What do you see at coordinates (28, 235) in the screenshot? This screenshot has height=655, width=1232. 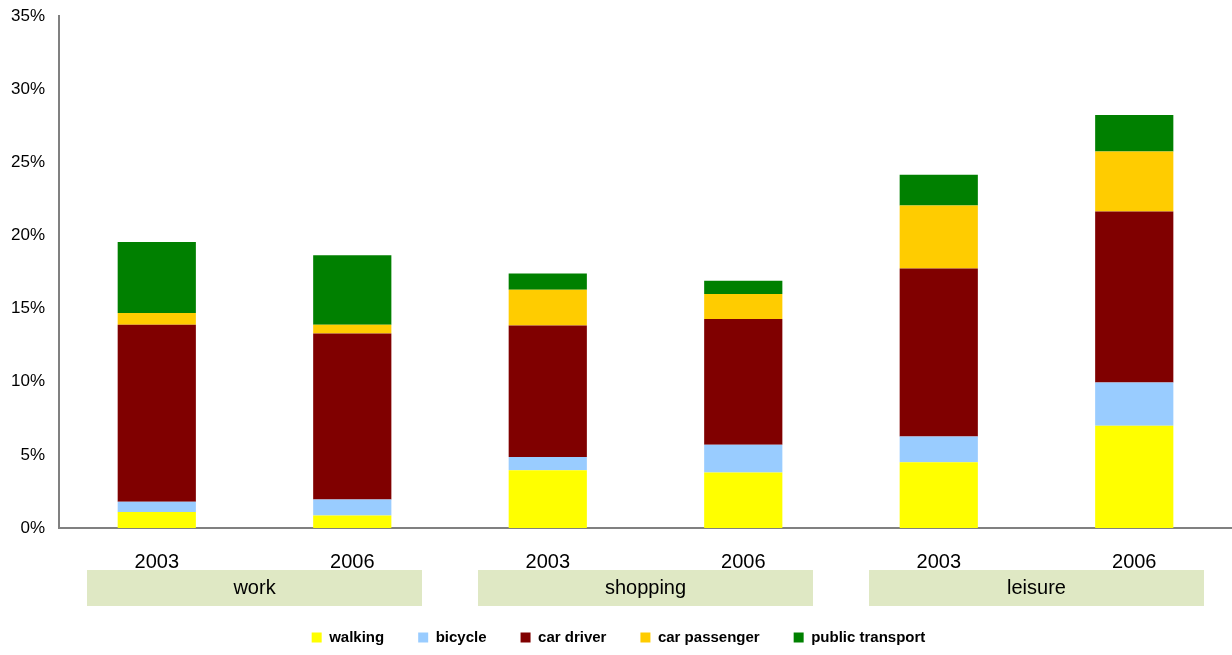 I see `y-tick-label: 20%` at bounding box center [28, 235].